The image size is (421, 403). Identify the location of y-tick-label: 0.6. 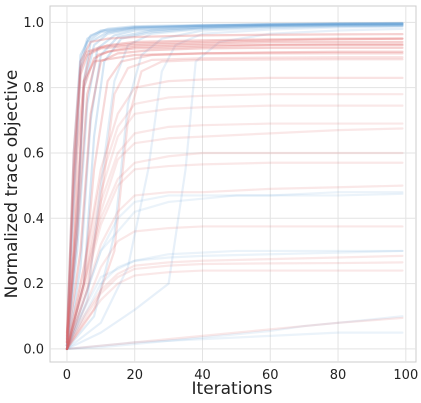
(33, 153).